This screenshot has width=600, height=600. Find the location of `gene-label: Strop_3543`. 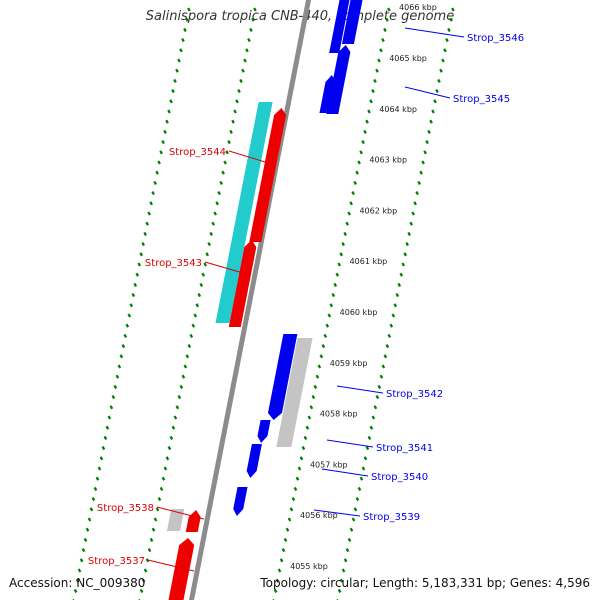

gene-label: Strop_3543 is located at coordinates (173, 263).